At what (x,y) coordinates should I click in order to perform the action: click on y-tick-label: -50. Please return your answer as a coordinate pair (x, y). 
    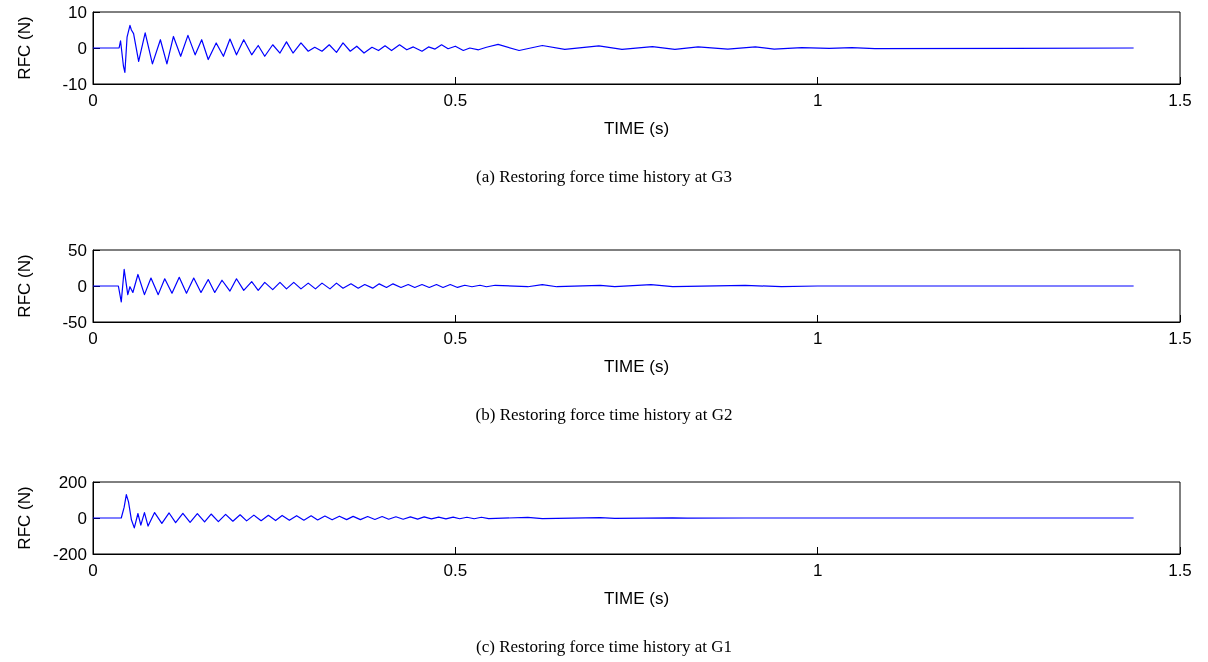
    Looking at the image, I should click on (74, 322).